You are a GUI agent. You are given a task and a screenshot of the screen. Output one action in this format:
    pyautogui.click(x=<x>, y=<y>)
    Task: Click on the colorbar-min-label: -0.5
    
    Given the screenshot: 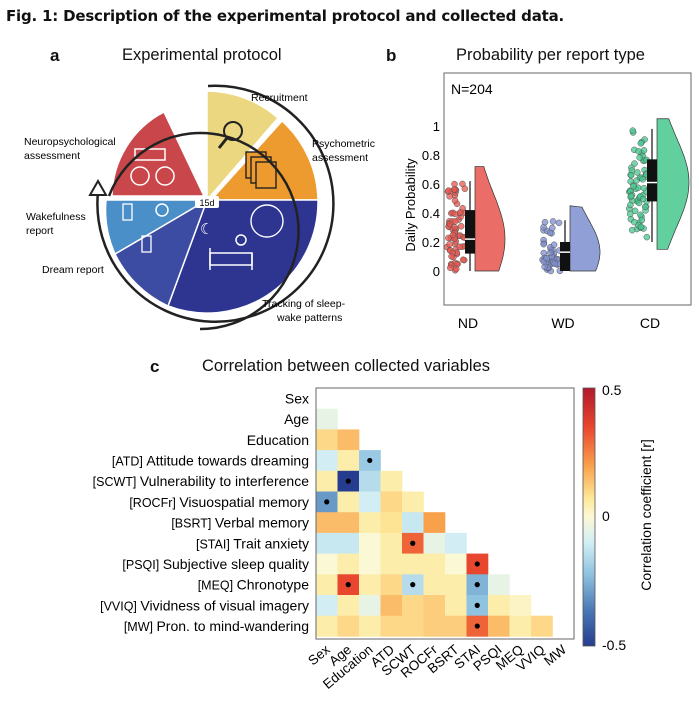 What is the action you would take?
    pyautogui.click(x=614, y=645)
    